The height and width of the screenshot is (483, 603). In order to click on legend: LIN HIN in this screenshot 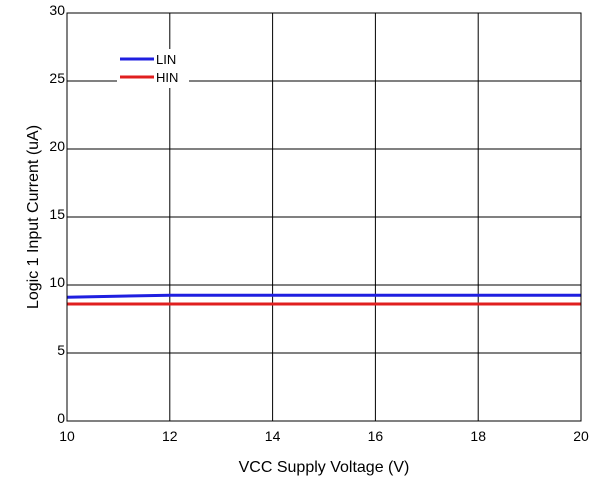, I will do `click(153, 68)`.